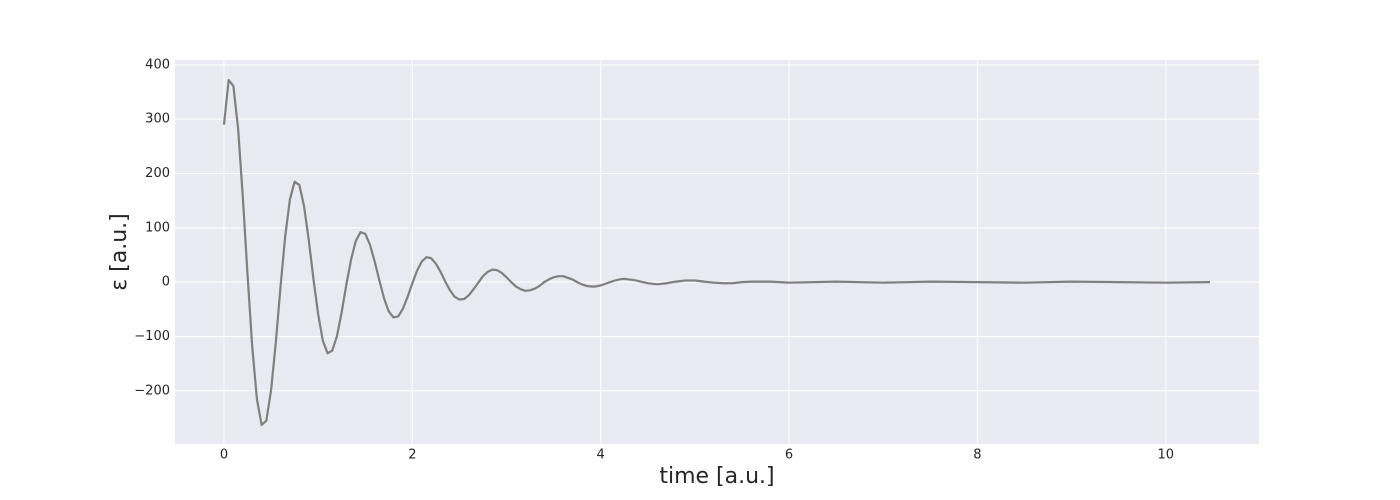 The width and height of the screenshot is (1400, 500). What do you see at coordinates (157, 173) in the screenshot?
I see `y-tick-label: 200` at bounding box center [157, 173].